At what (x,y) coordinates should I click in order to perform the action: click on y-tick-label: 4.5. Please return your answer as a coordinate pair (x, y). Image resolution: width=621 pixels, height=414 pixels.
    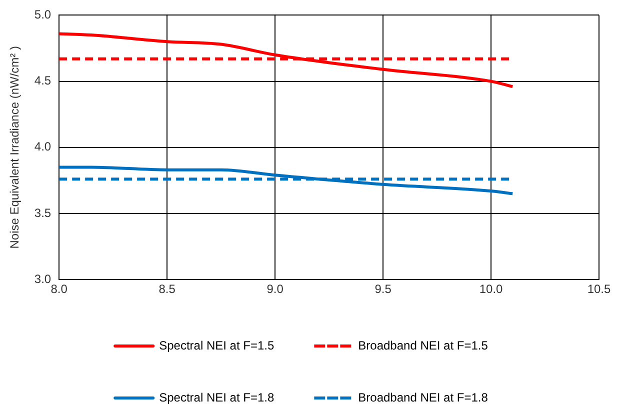
    Looking at the image, I should click on (43, 81).